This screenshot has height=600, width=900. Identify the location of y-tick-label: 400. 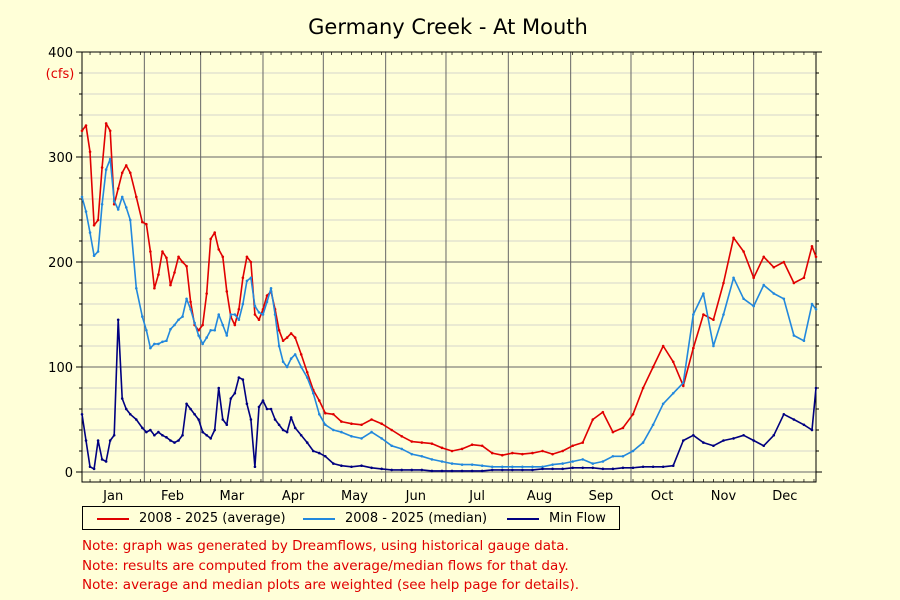
(60, 53).